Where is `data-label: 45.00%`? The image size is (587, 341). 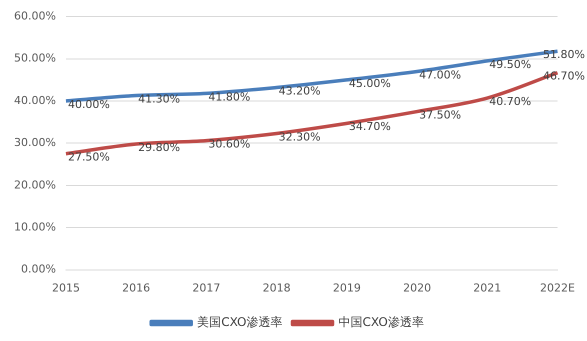
data-label: 45.00% is located at coordinates (369, 83).